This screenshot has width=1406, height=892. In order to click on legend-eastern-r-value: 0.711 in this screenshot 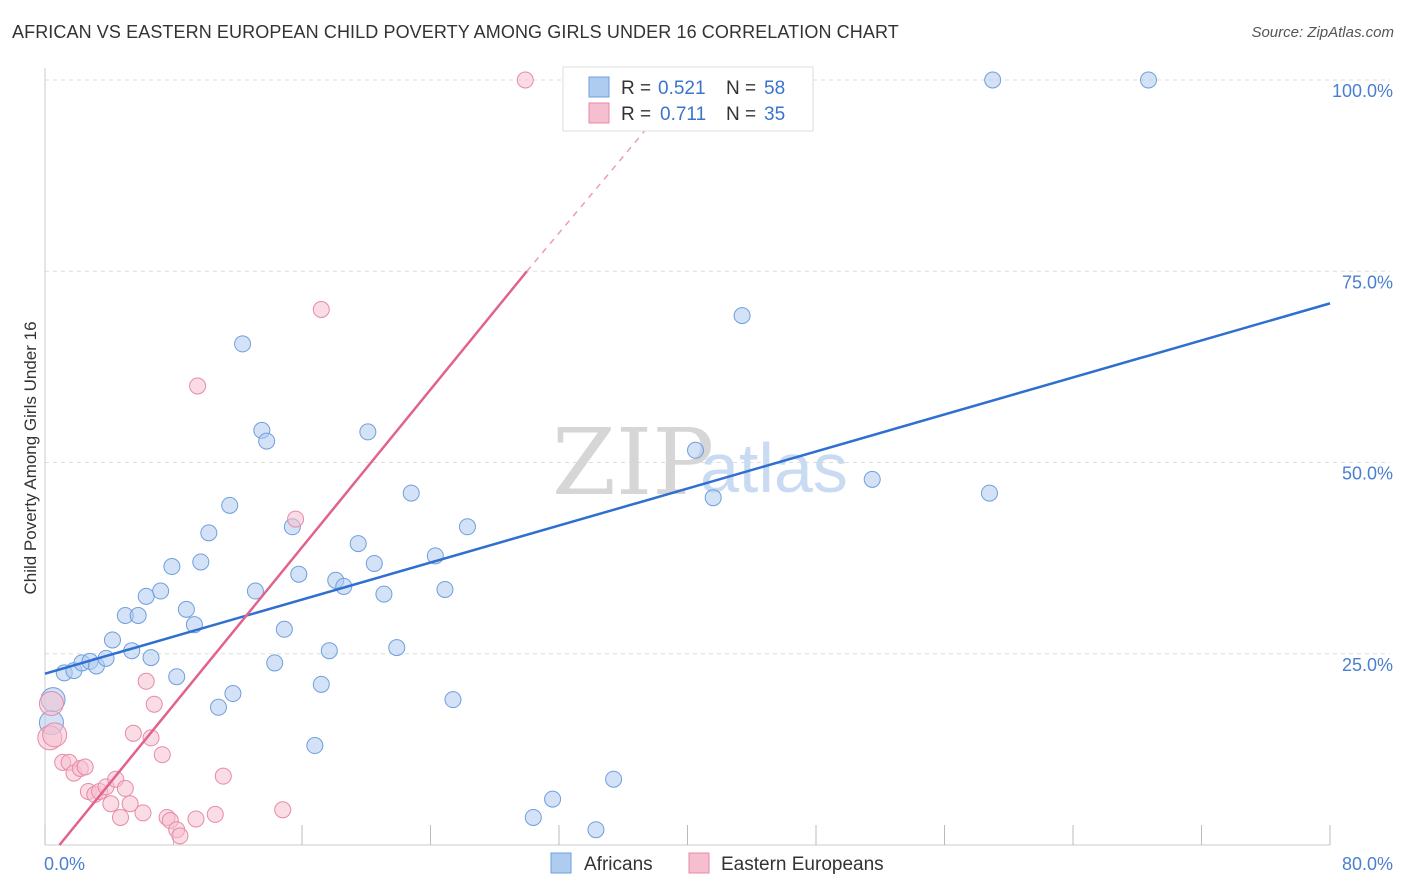, I will do `click(683, 114)`.